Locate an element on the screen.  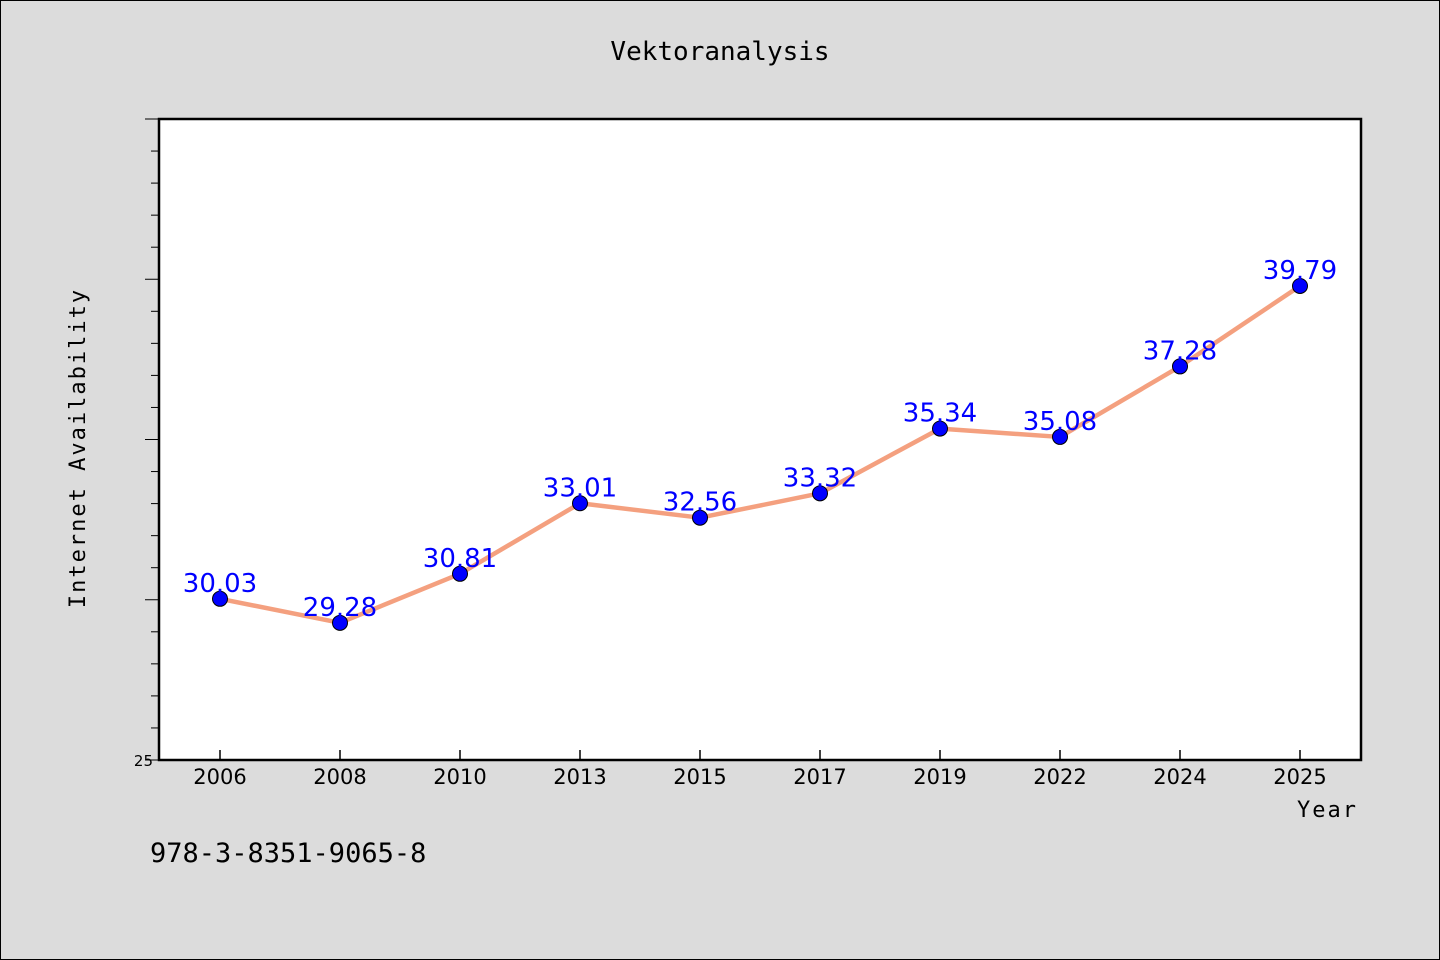
x-tick-label: 2015 is located at coordinates (699, 777).